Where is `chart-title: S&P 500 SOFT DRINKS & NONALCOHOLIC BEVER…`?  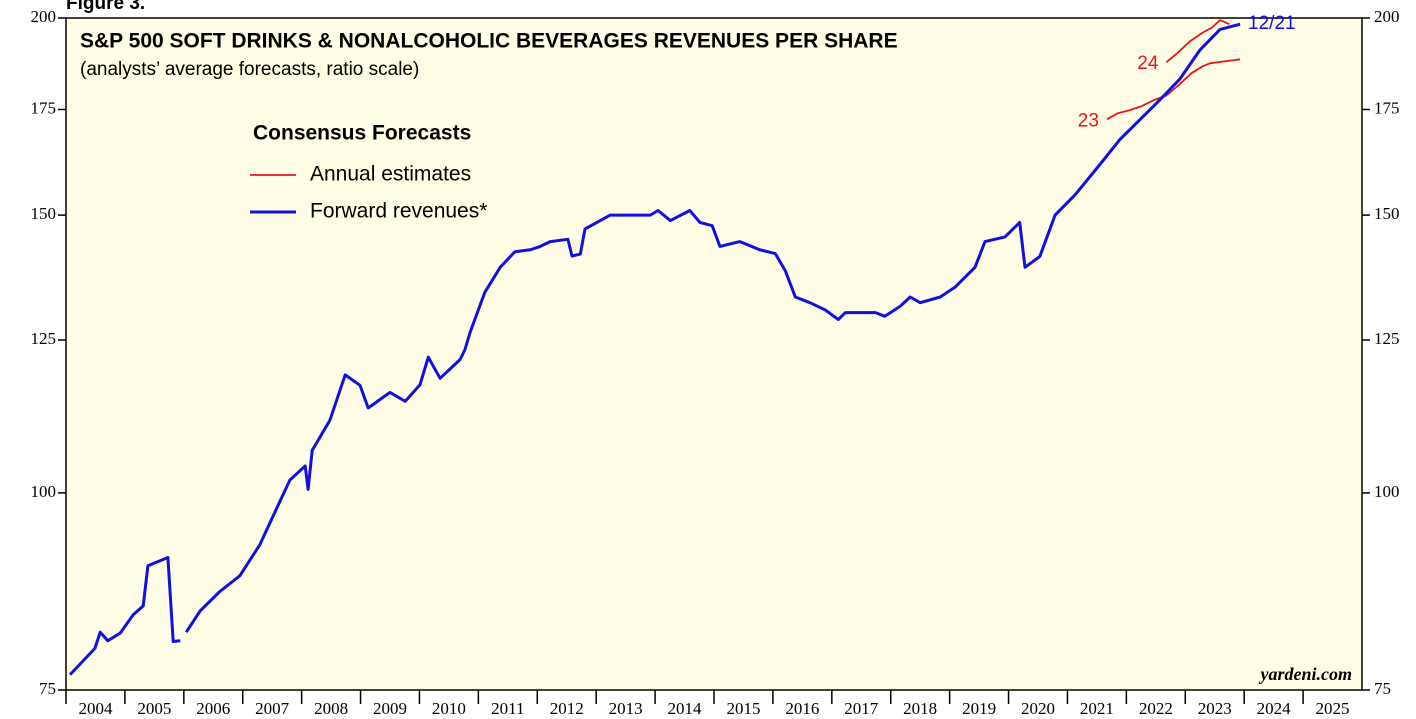
chart-title: S&P 500 SOFT DRINKS & NONALCOHOLIC BEVER… is located at coordinates (489, 41).